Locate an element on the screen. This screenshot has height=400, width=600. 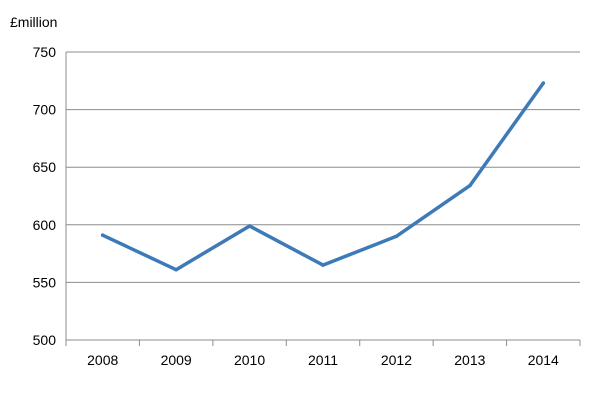
x-tick-label: 2013 is located at coordinates (469, 360).